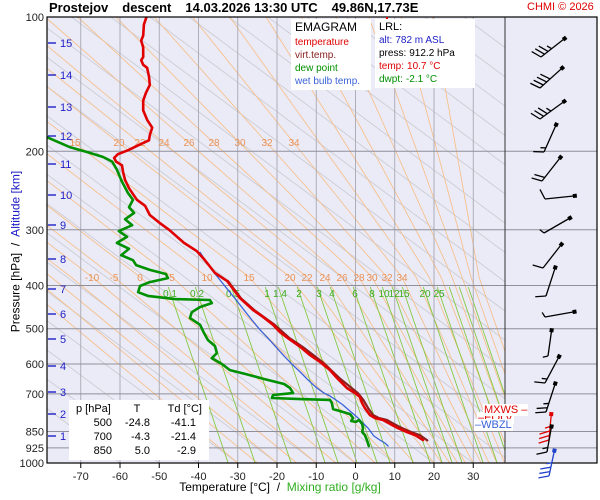  Describe the element at coordinates (35, 18) in the screenshot. I see `svg-text: 100` at that location.